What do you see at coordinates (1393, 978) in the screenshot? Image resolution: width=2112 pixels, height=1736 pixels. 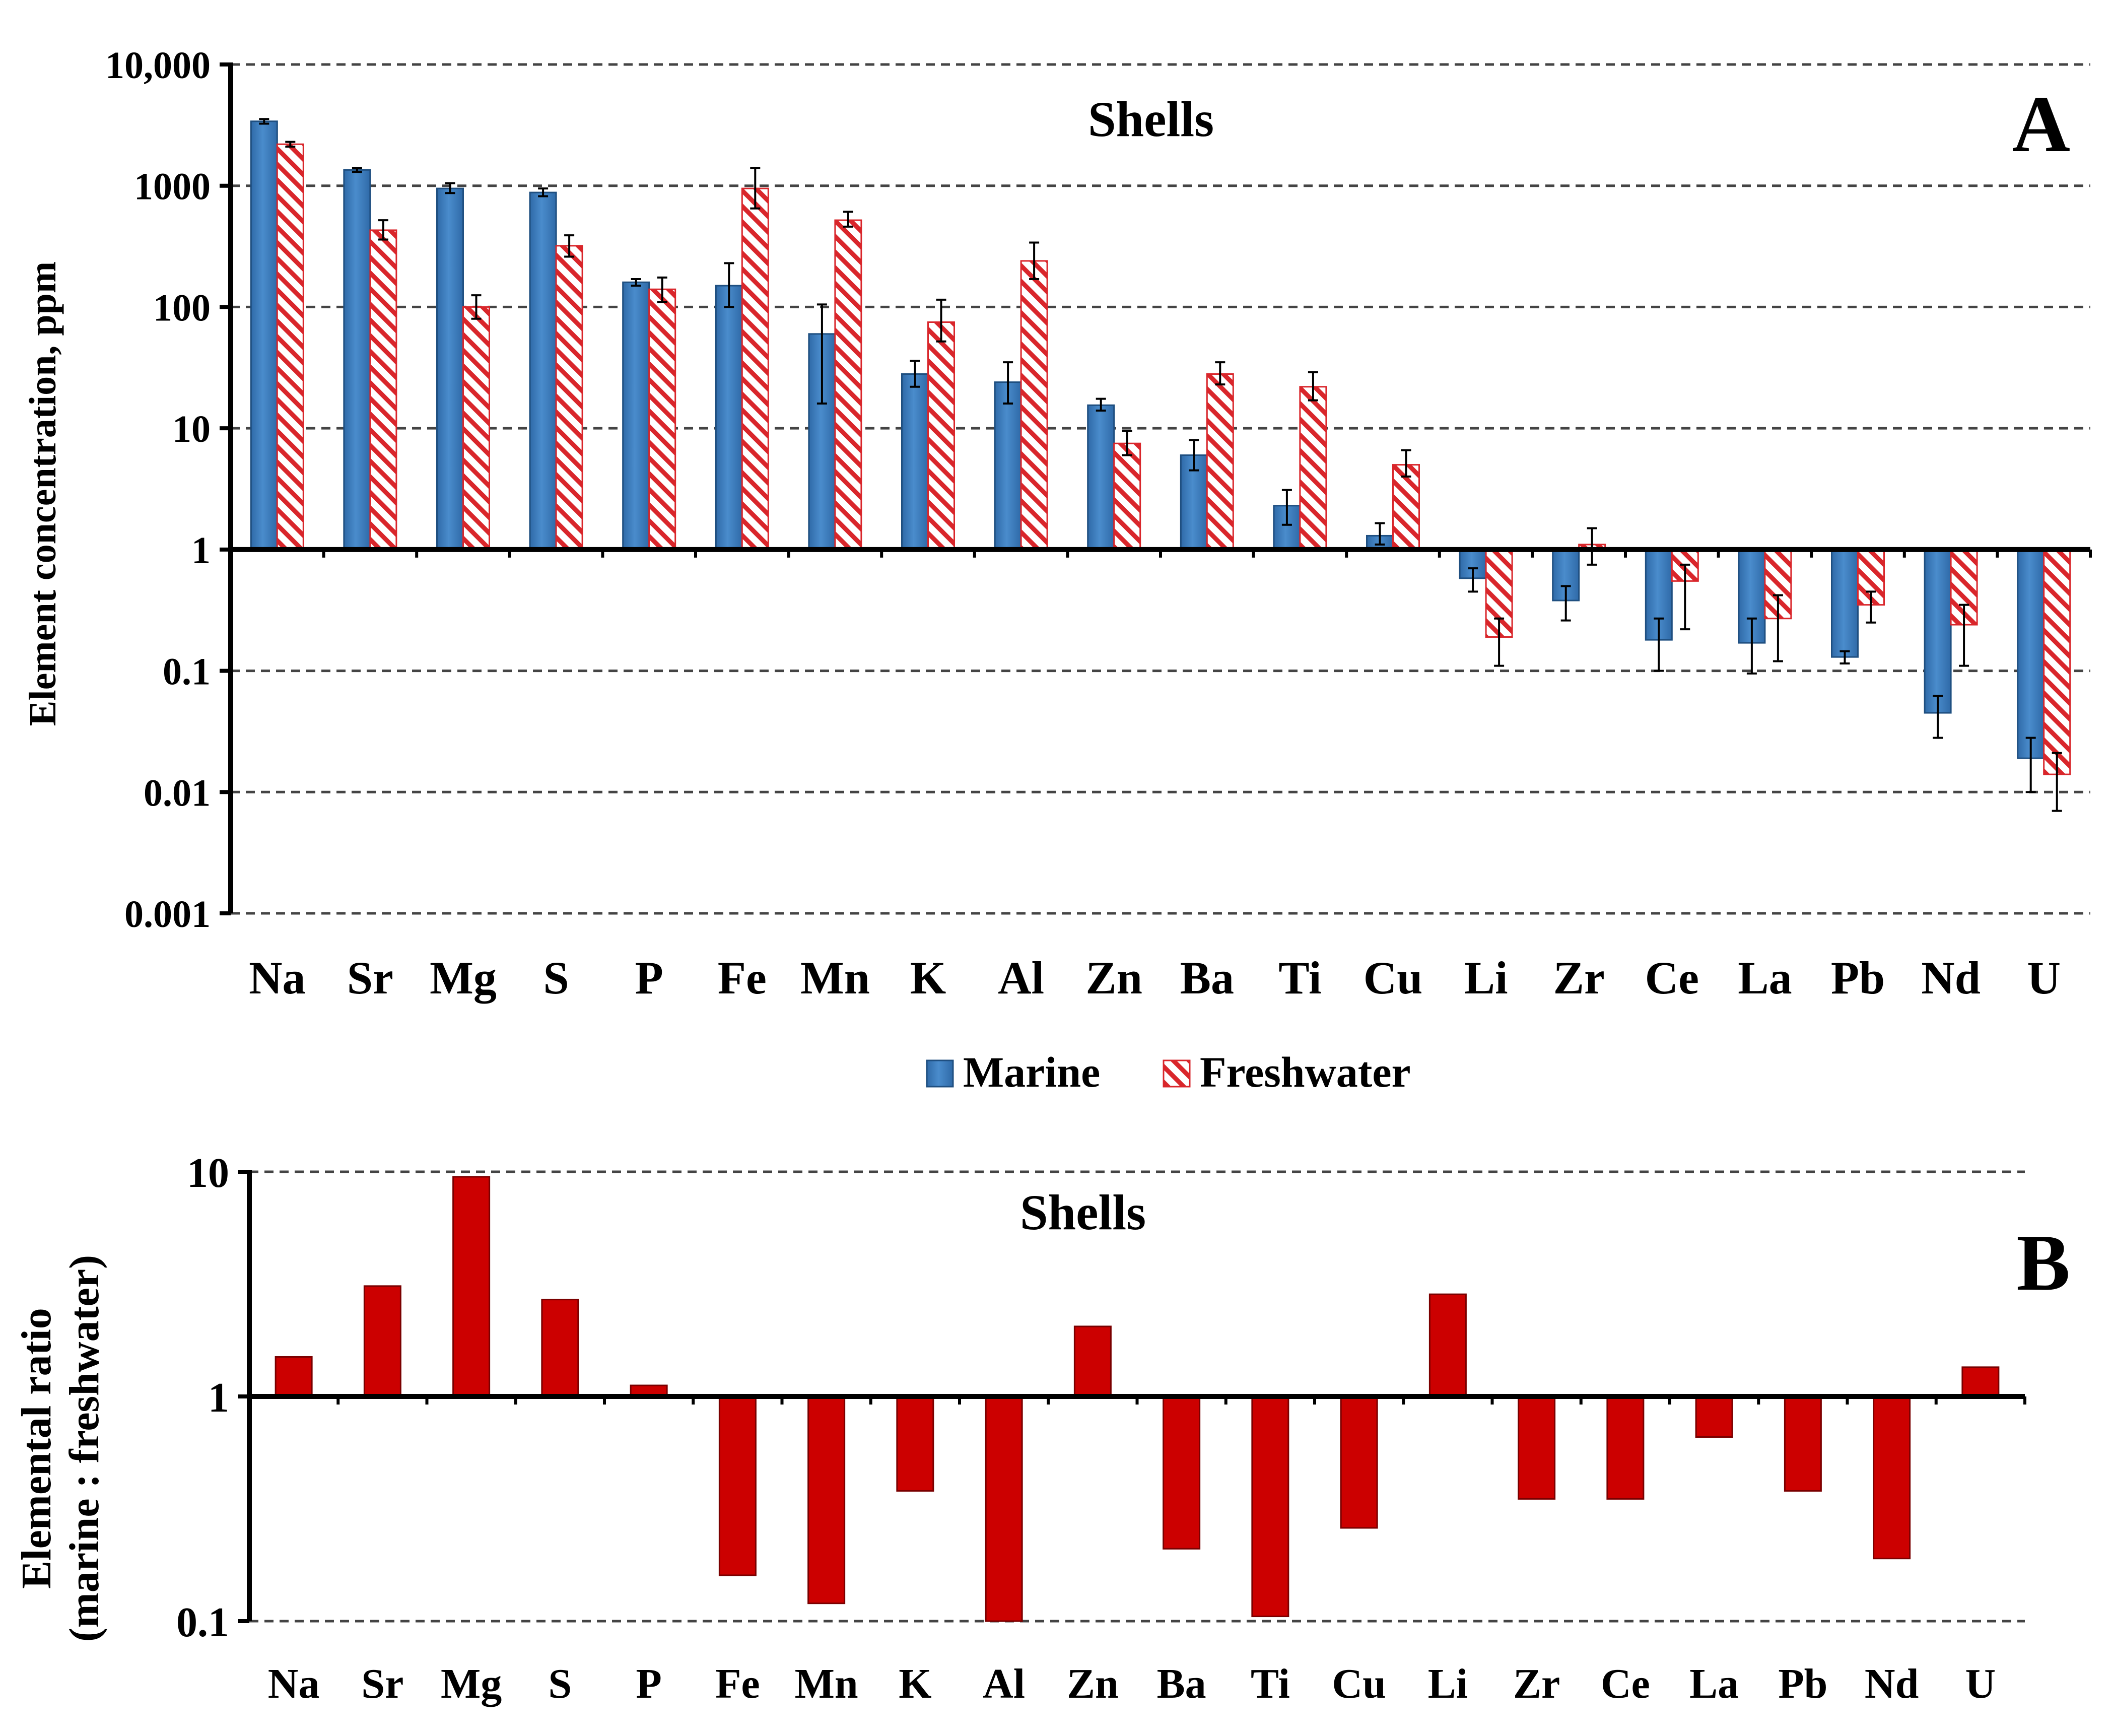 I see `x-tick-label-cu: Cu` at bounding box center [1393, 978].